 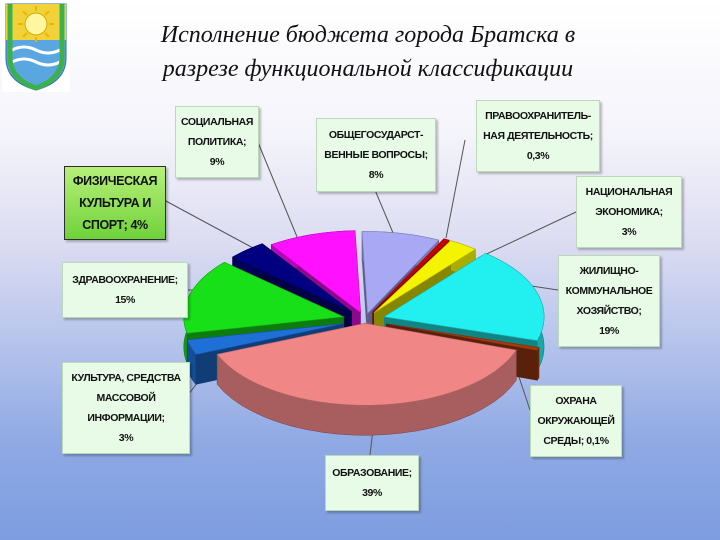 I want to click on data-label-line: 15%, so click(x=125, y=300).